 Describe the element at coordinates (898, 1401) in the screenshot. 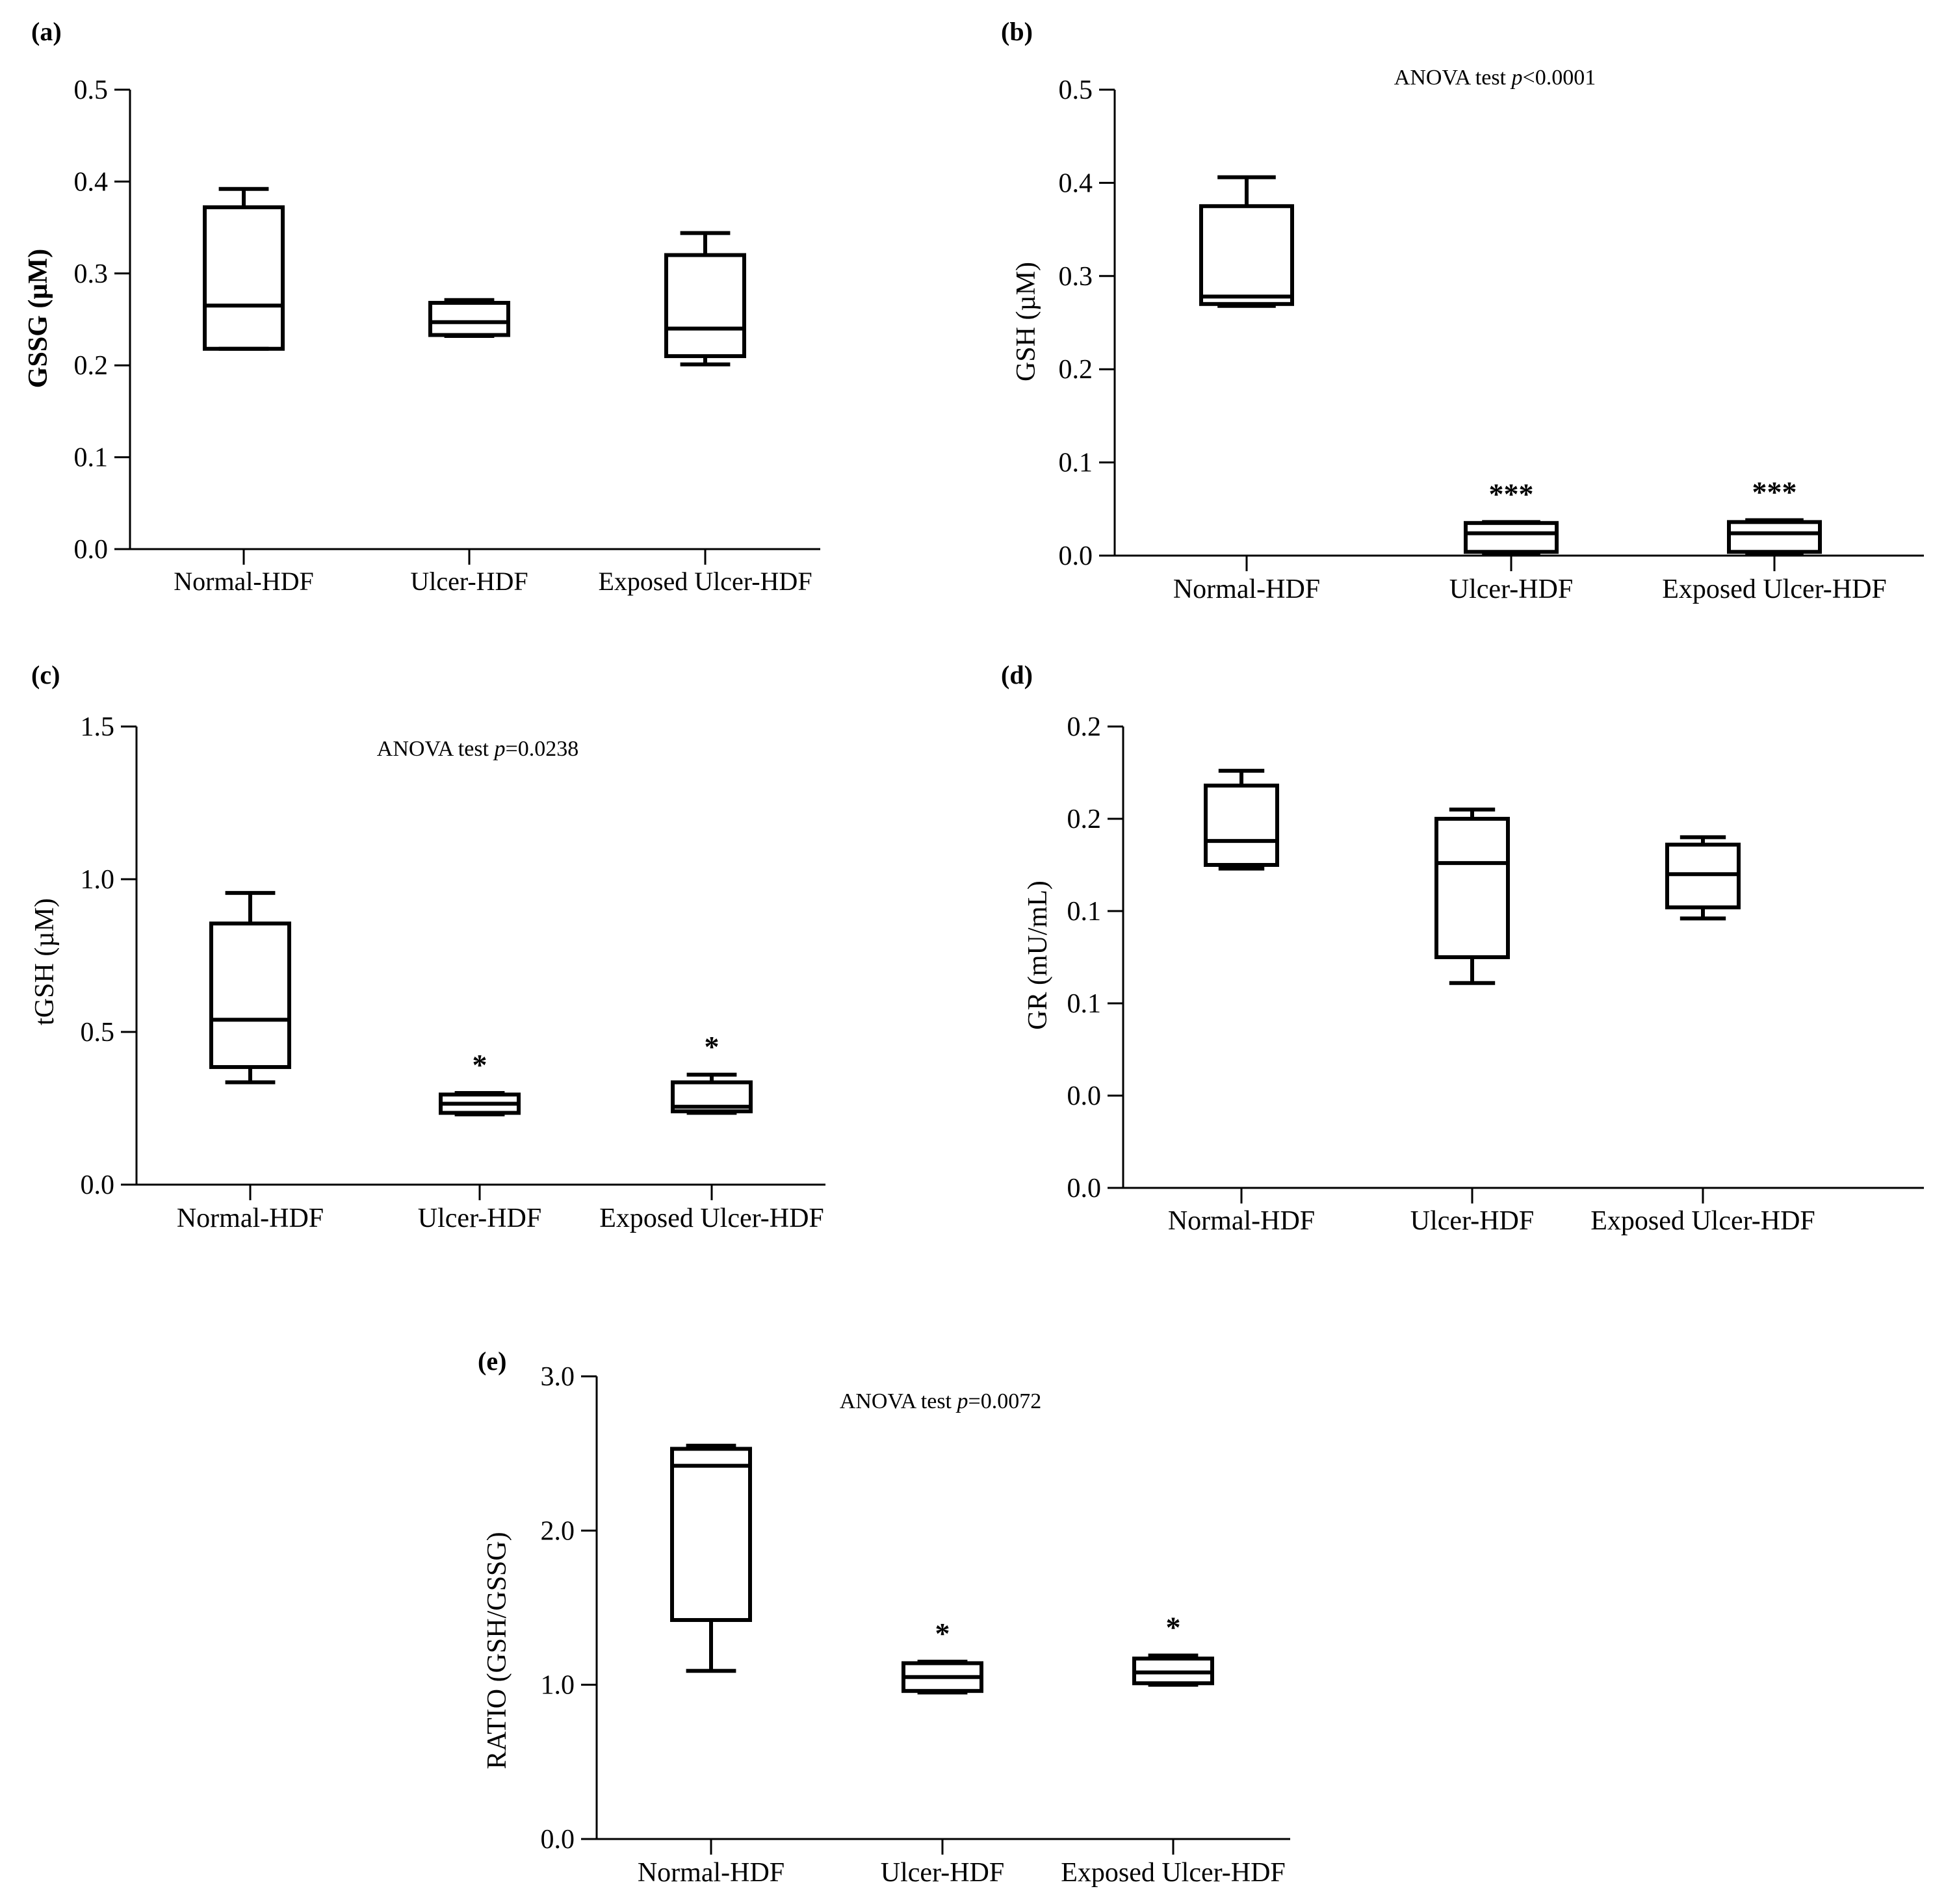

I see `panel-e-annotation-prefix: ANOVA test` at that location.